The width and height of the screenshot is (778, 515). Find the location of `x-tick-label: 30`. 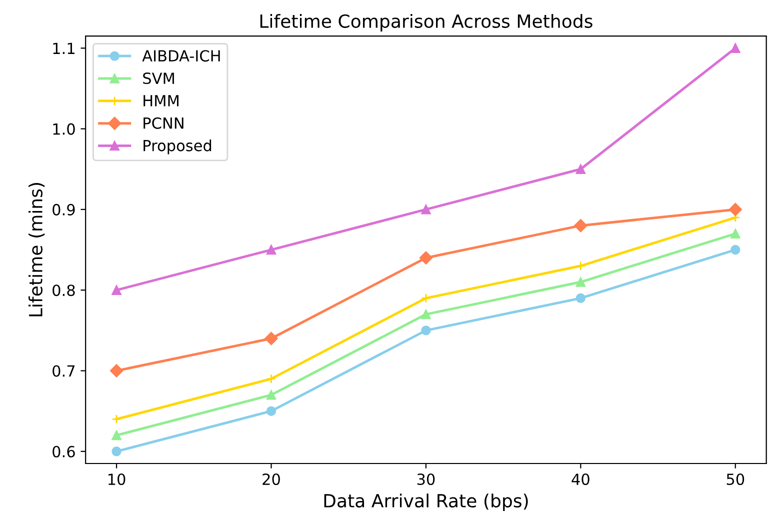

x-tick-label: 30 is located at coordinates (426, 479).